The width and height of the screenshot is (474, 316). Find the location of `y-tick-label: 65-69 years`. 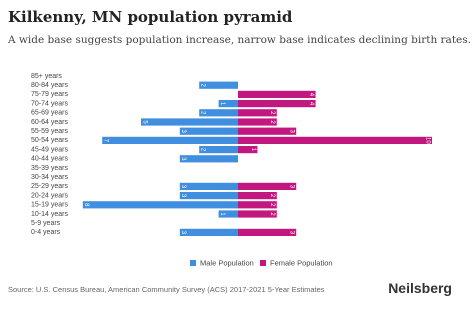

y-tick-label: 65-69 years is located at coordinates (49, 113).